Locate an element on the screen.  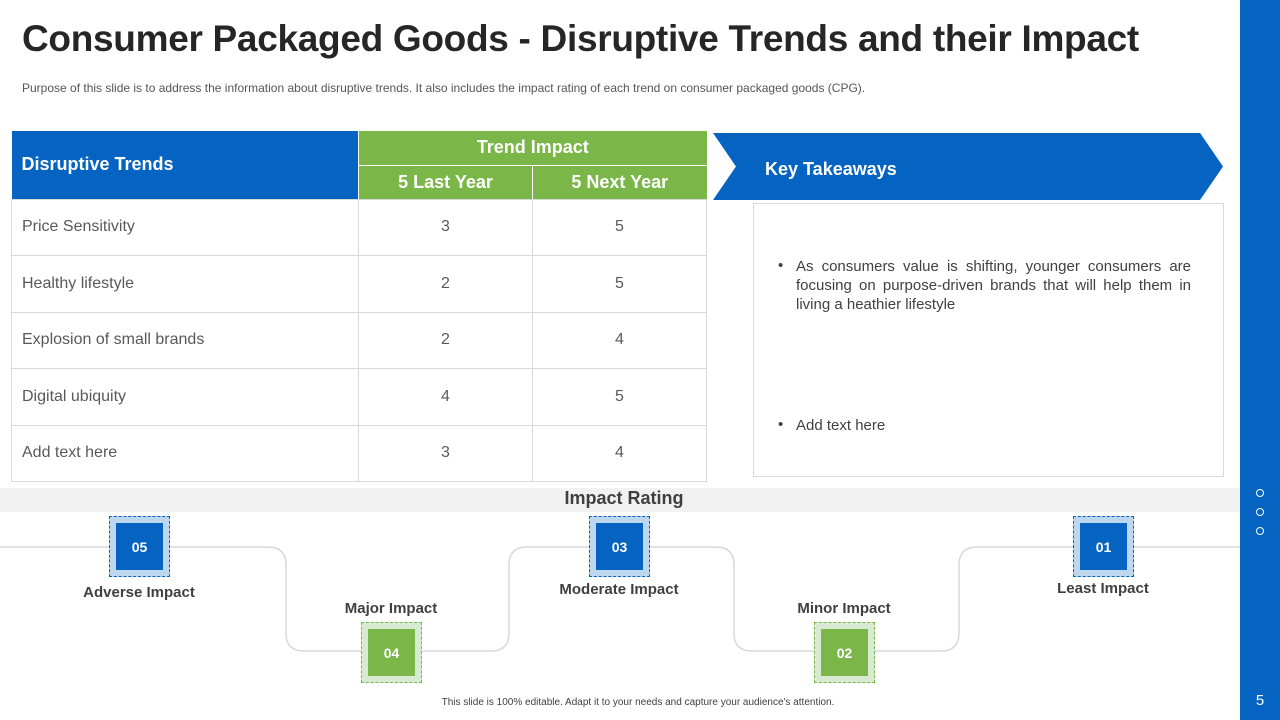
impact-label: Moderate Impact is located at coordinates (619, 589).